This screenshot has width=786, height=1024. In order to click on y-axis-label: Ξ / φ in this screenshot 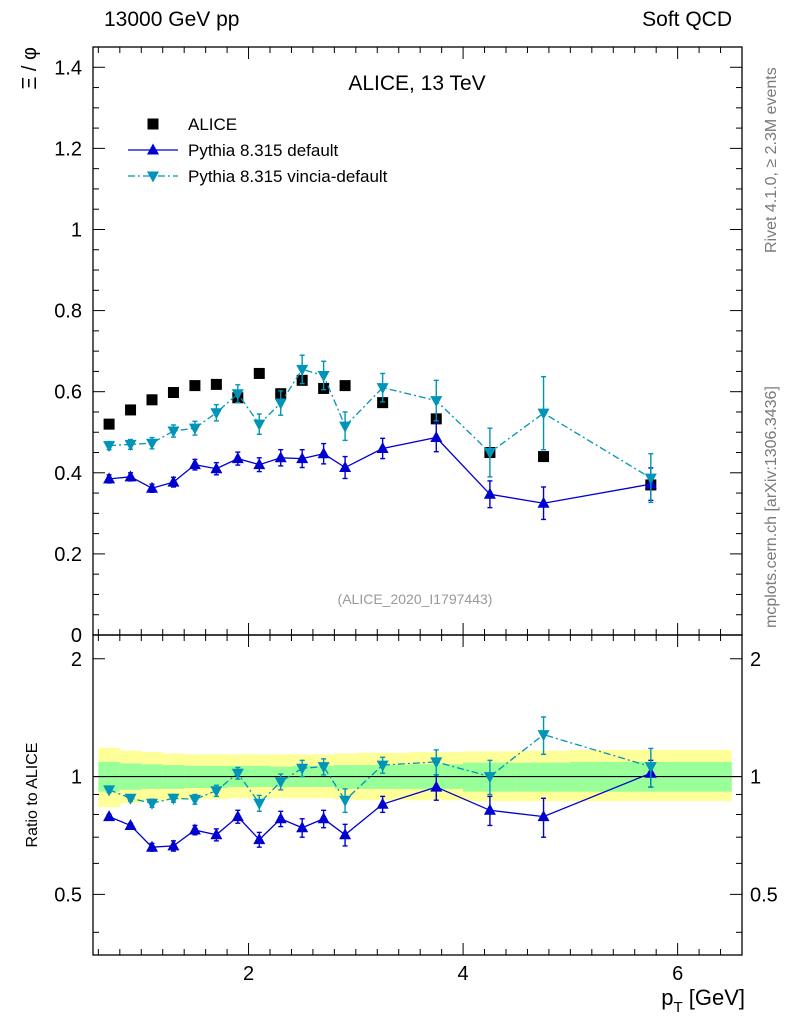, I will do `click(30, 68)`.